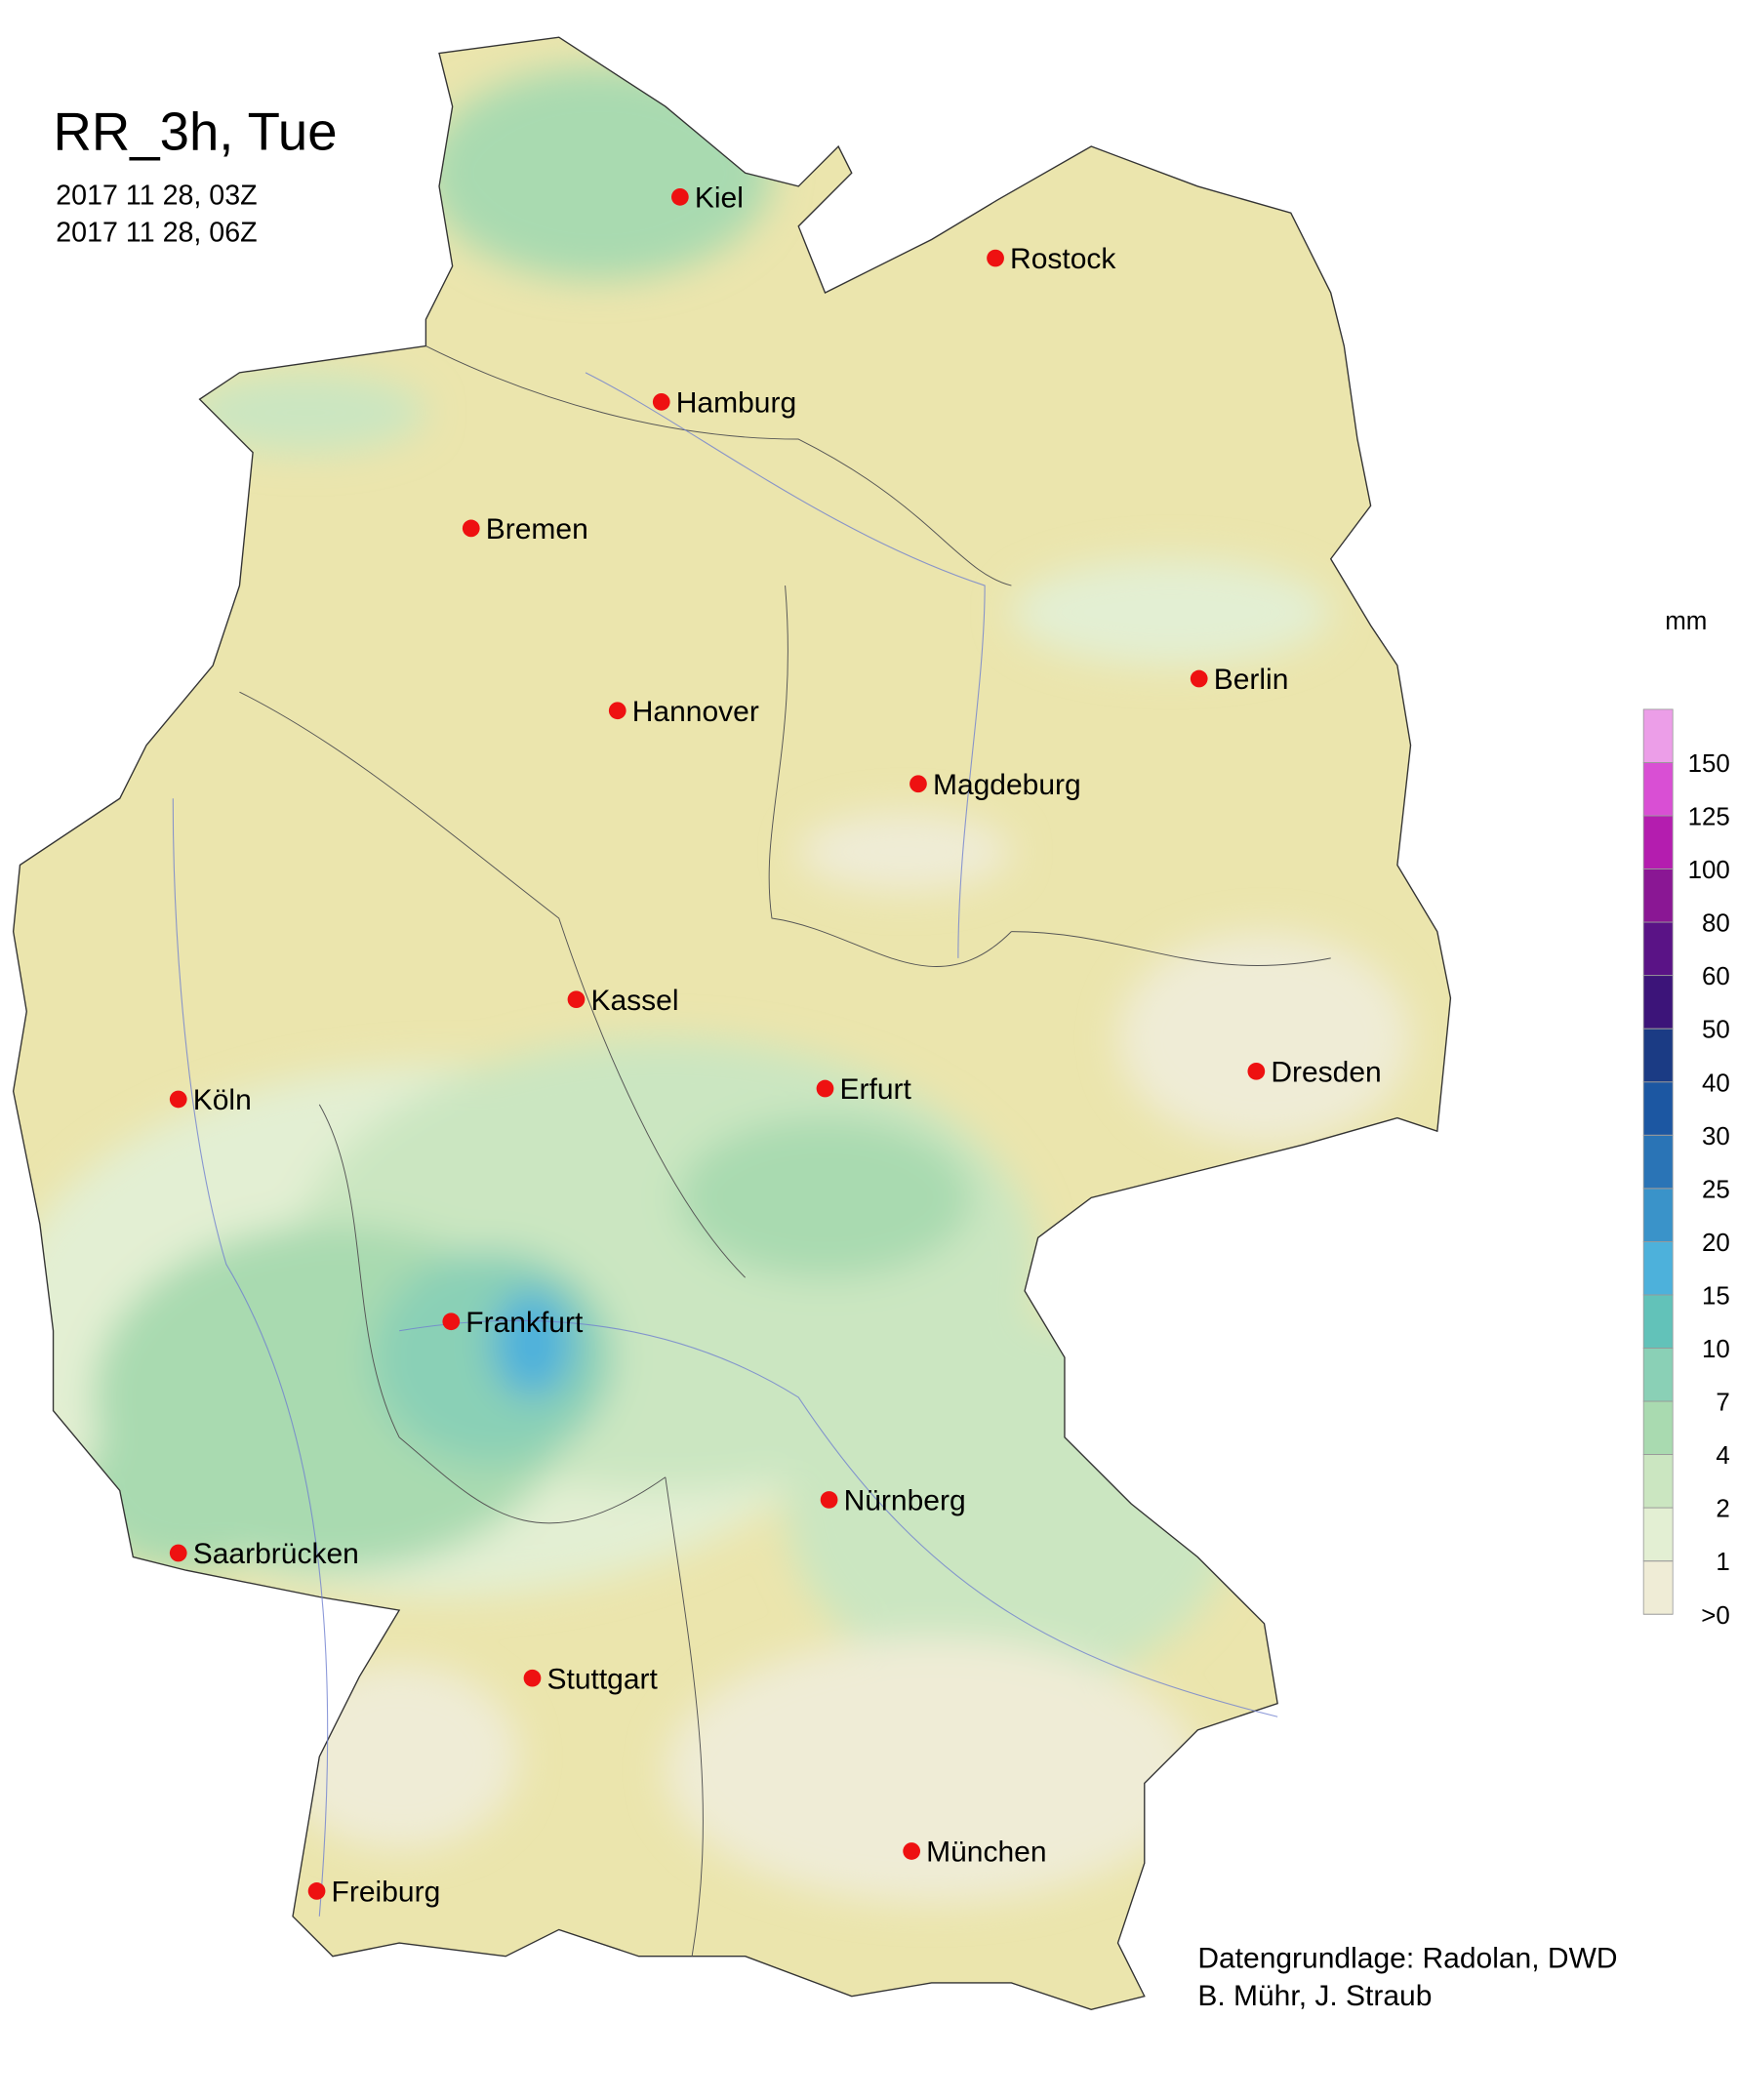  Describe the element at coordinates (1314, 1996) in the screenshot. I see `credit: B. Mühr, J. Straub` at that location.